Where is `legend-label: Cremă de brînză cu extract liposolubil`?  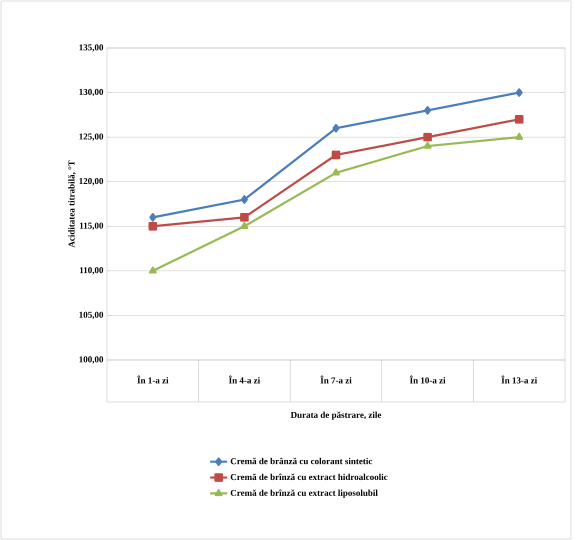
legend-label: Cremă de brînză cu extract liposolubil is located at coordinates (304, 493).